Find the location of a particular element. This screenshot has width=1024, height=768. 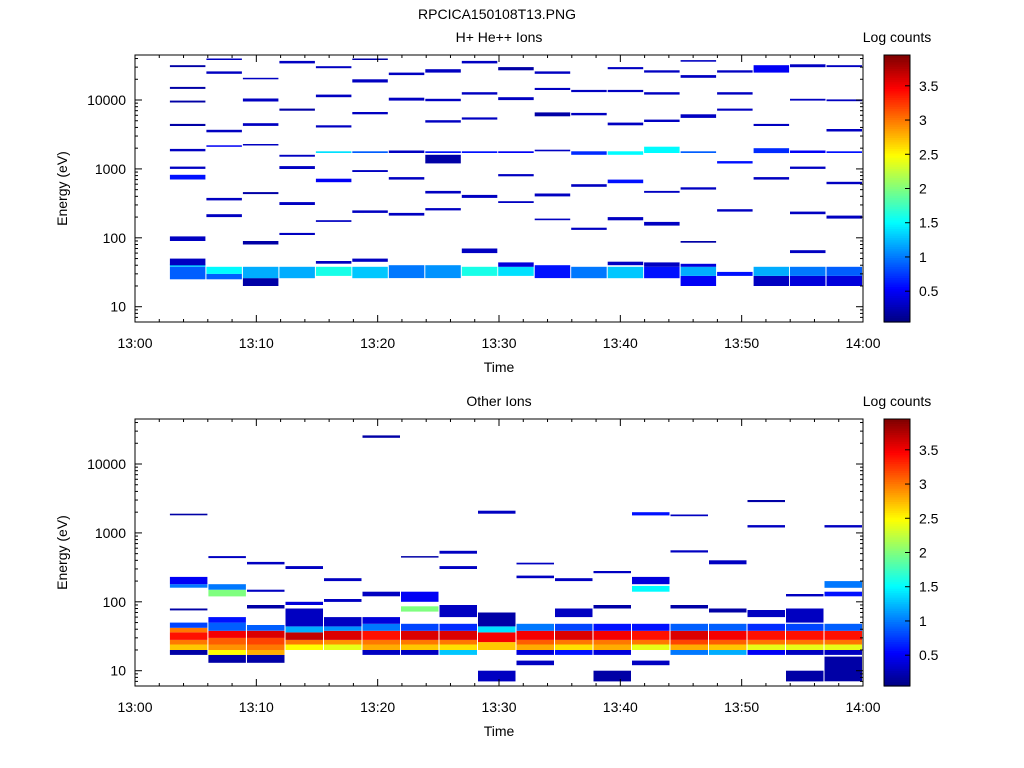

colorbar-tick-label: 2 is located at coordinates (923, 553).